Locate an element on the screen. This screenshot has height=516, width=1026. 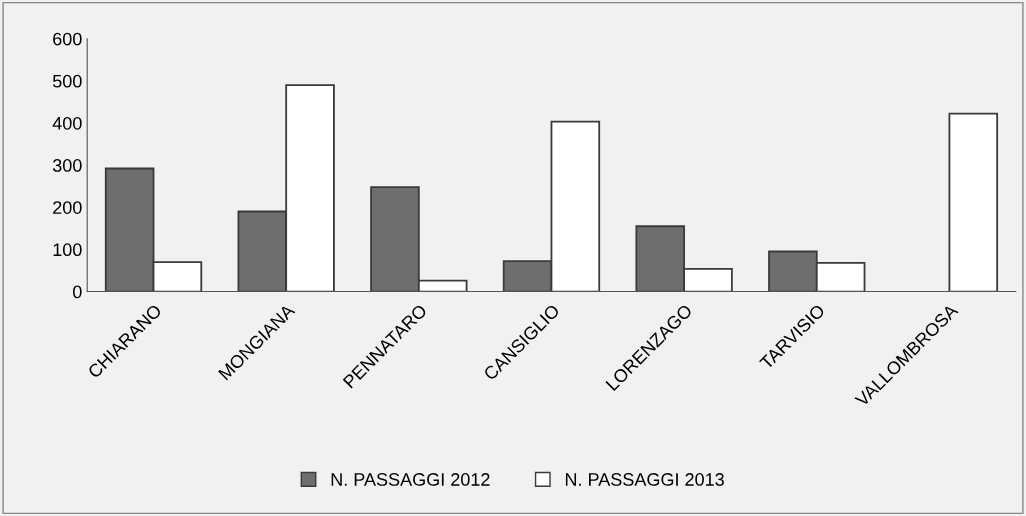
y-tick-label: 600 is located at coordinates (67, 39).